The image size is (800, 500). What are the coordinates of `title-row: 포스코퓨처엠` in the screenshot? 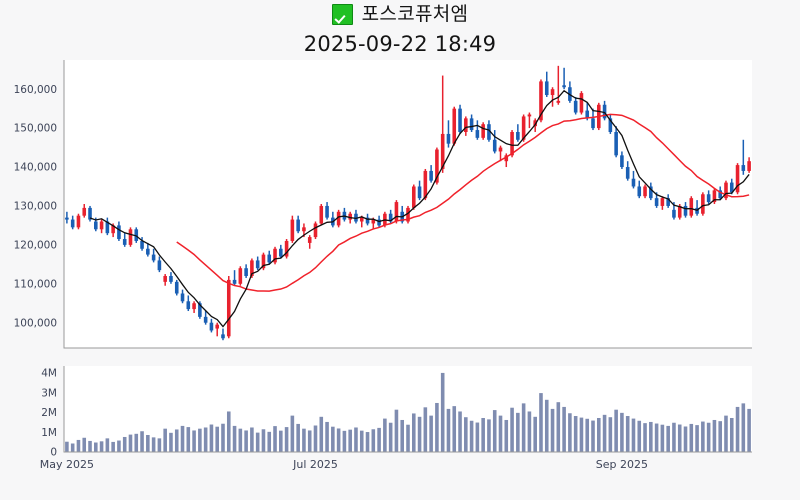 It's located at (400, 14).